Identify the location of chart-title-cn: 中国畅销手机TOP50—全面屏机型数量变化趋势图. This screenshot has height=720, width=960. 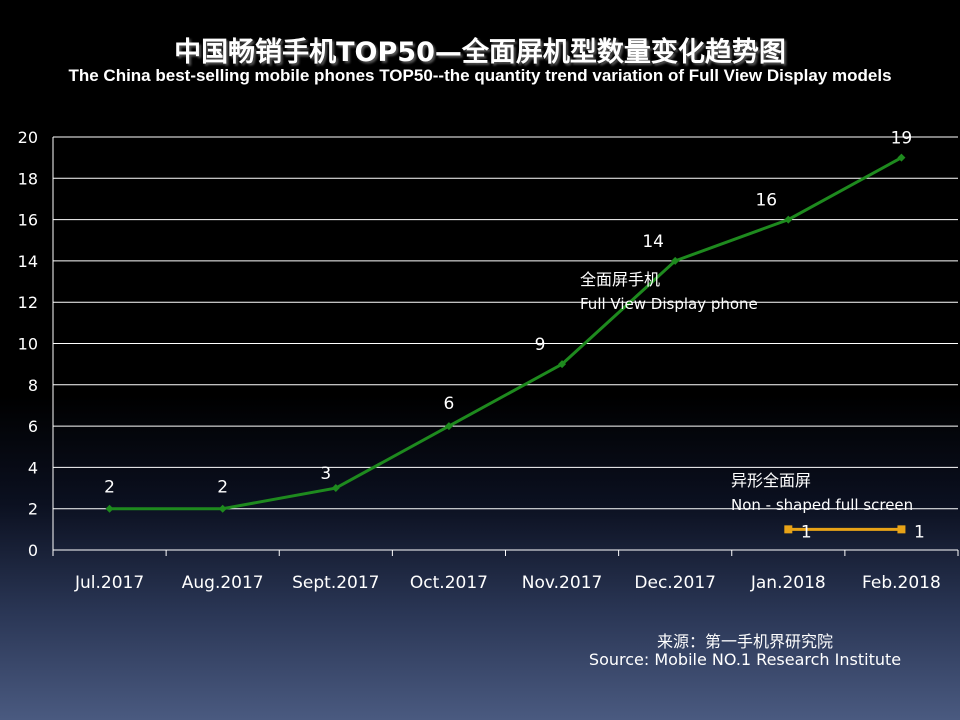
(480, 52).